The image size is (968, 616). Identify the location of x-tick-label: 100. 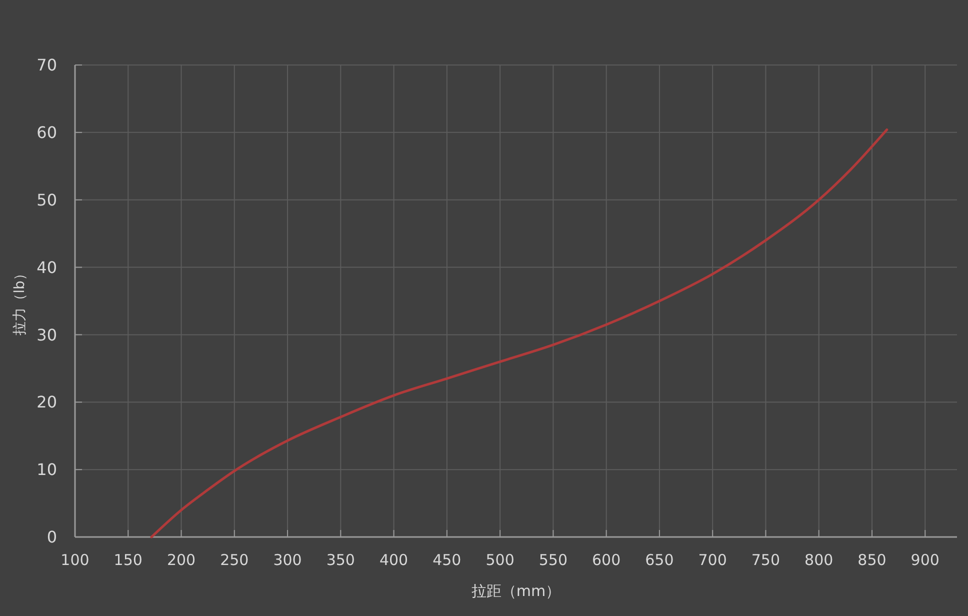
(75, 560).